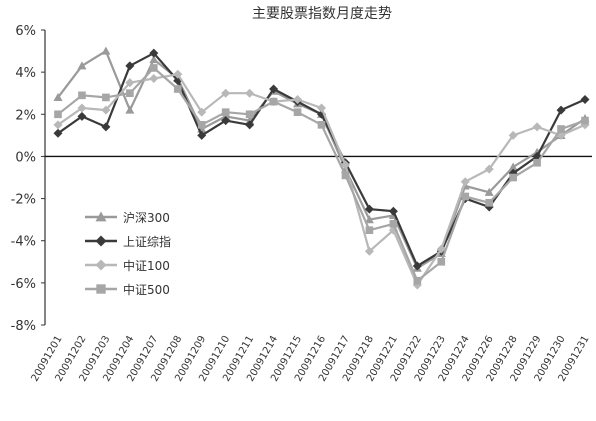 Image resolution: width=596 pixels, height=421 pixels. I want to click on legend-item: 沪深300, so click(127, 218).